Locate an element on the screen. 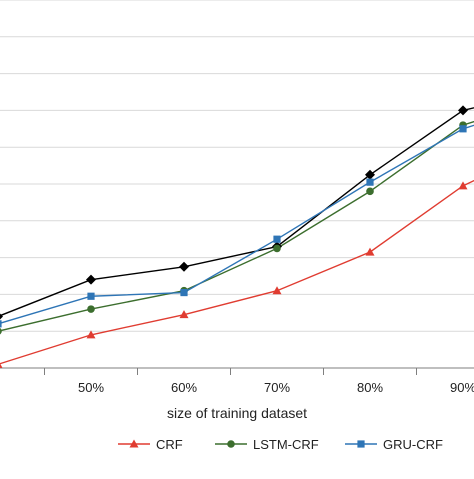 The image size is (474, 479). x-tick-label: 70% is located at coordinates (277, 387).